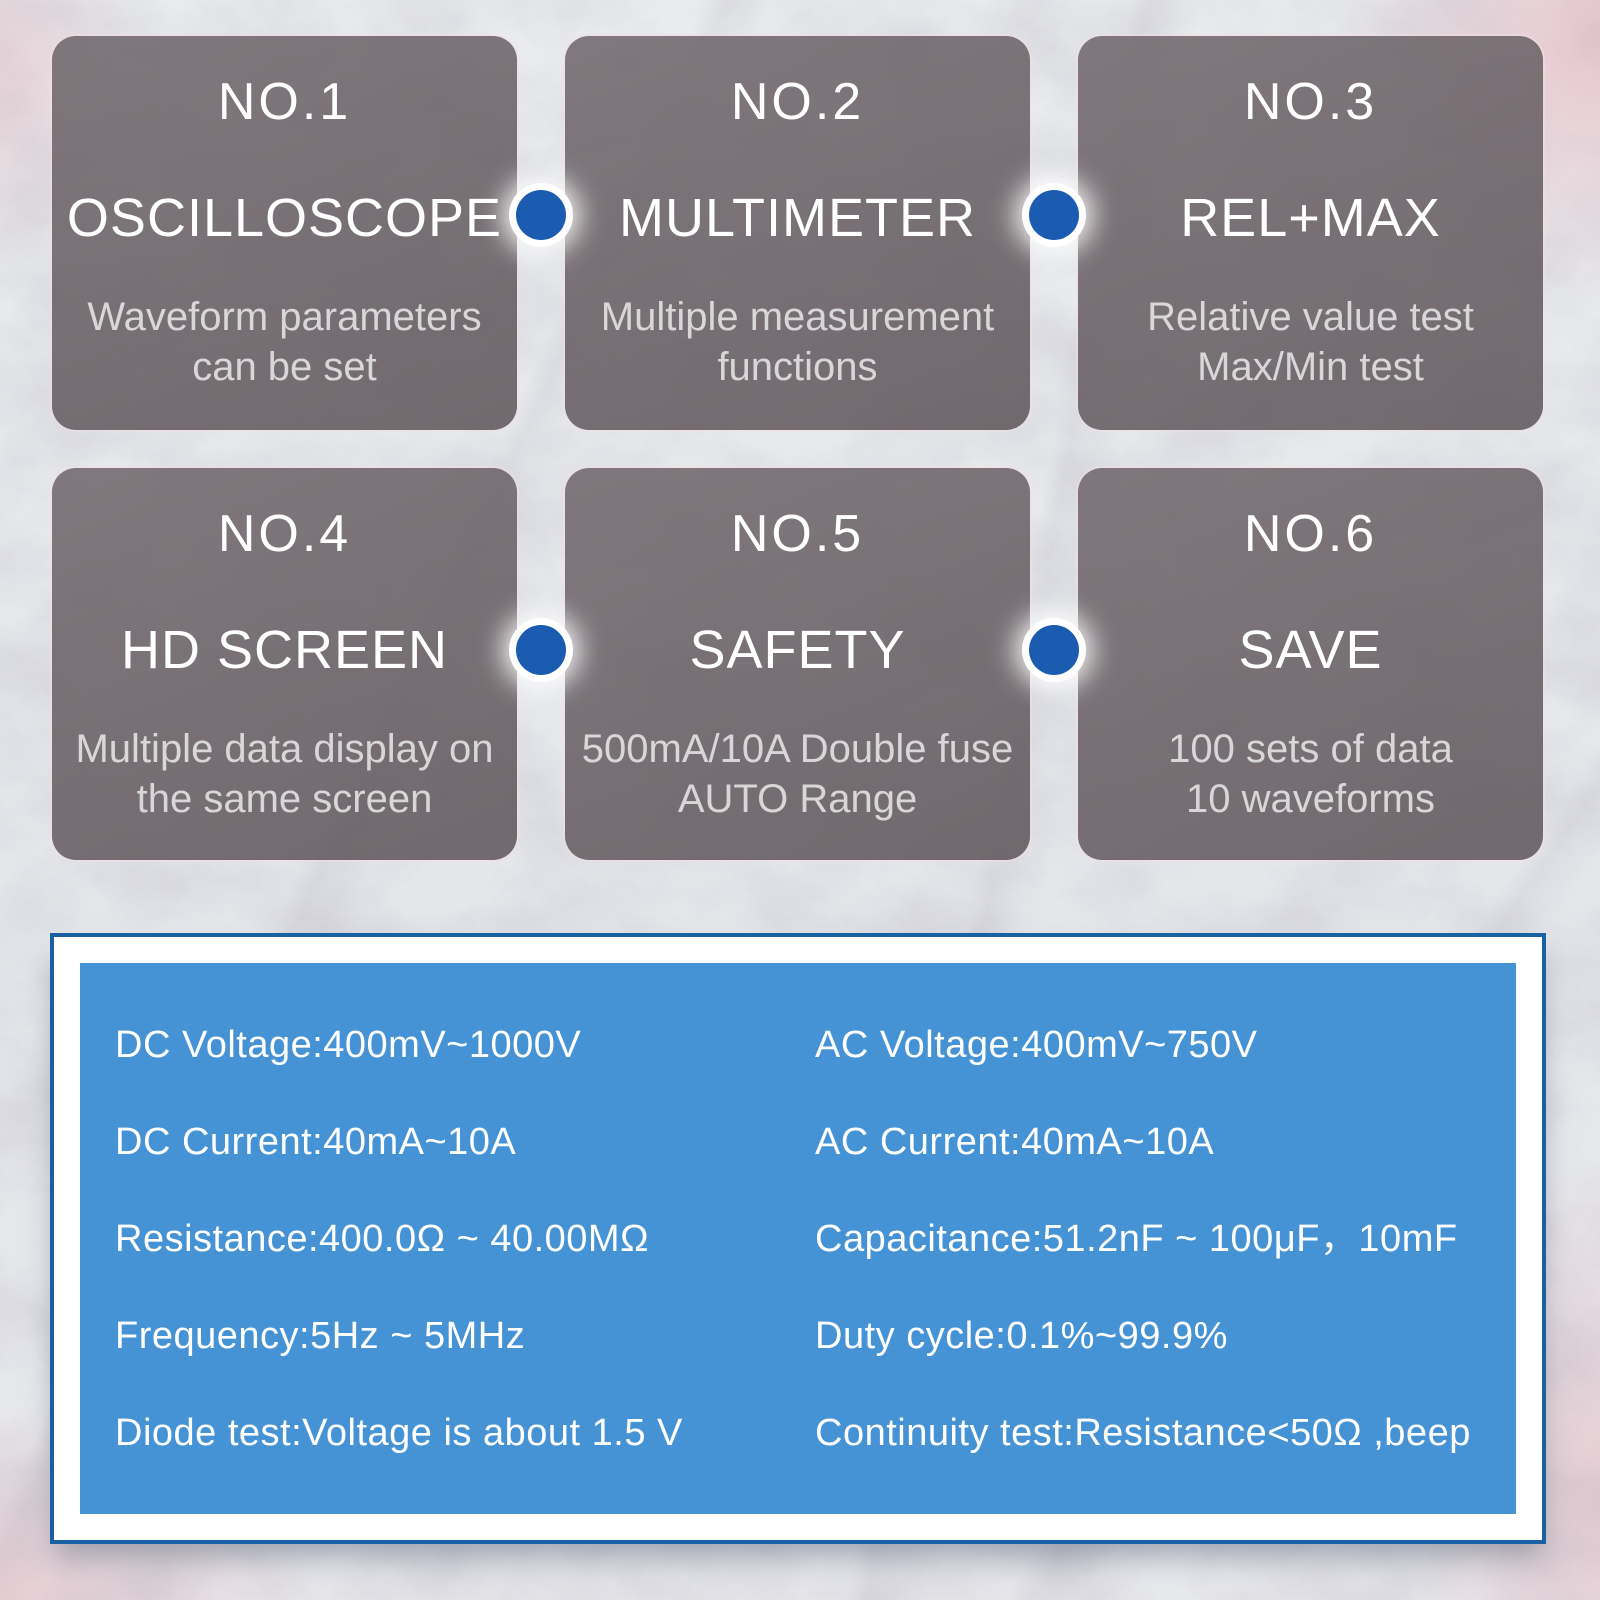 The image size is (1600, 1600). Describe the element at coordinates (1143, 1433) in the screenshot. I see `spec-item-continuity-test: Continuity test:Resistance<50Ω ,beep` at that location.